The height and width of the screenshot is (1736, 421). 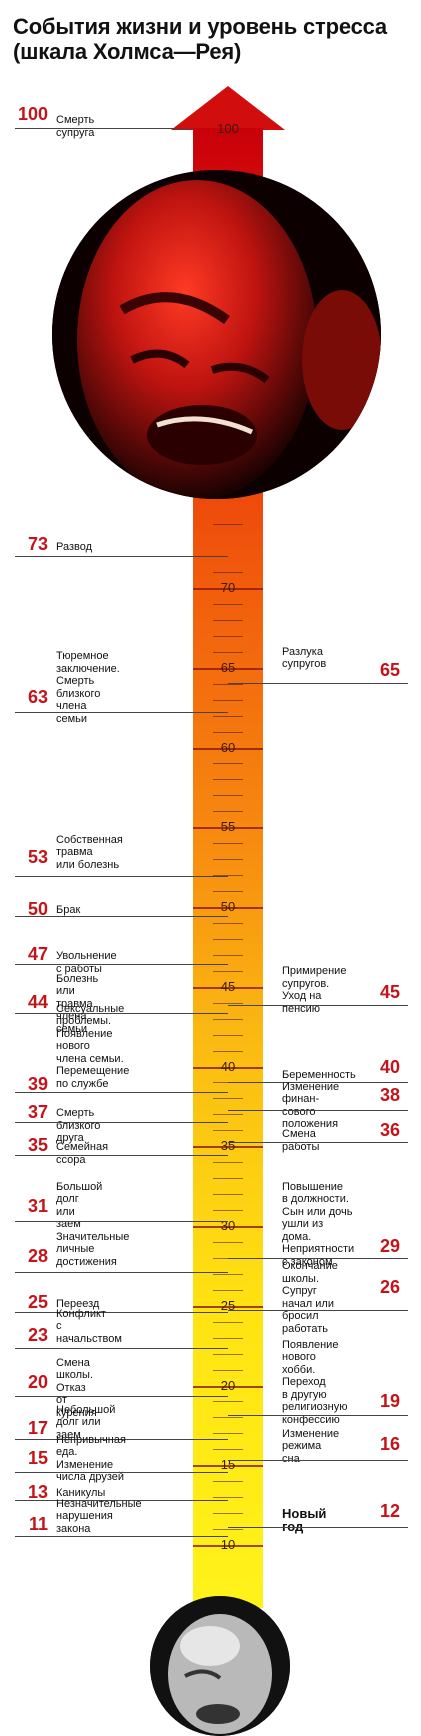 I want to click on scale-label: 65, so click(x=228, y=667).